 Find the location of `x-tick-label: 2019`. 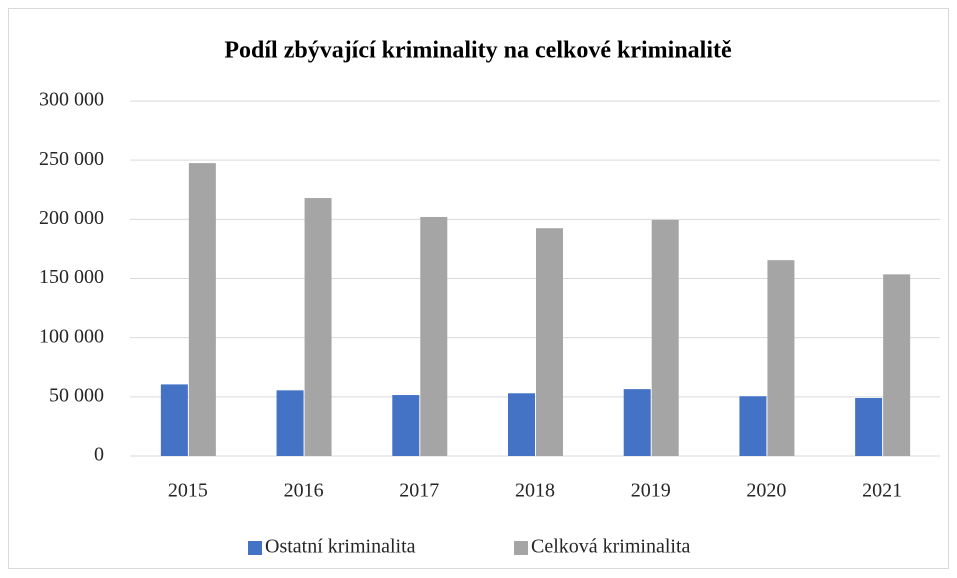

x-tick-label: 2019 is located at coordinates (651, 491).